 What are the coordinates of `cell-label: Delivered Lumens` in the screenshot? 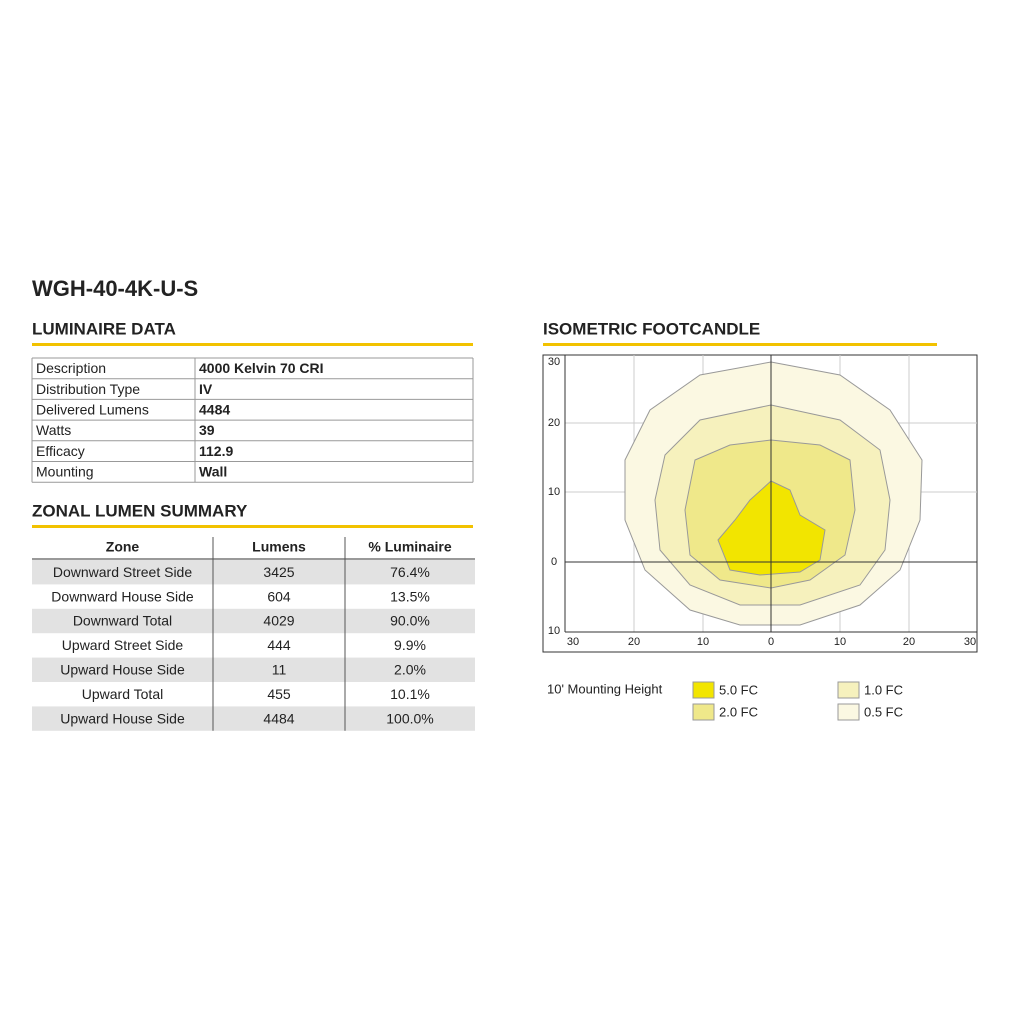 It's located at (92, 409).